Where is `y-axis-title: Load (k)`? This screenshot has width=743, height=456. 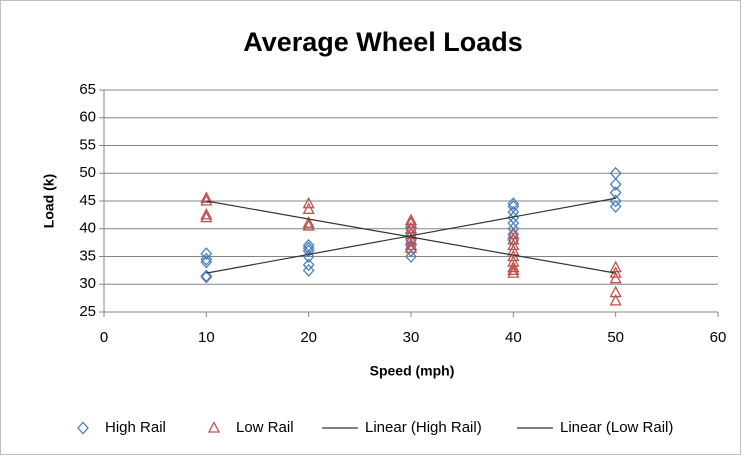
y-axis-title: Load (k) is located at coordinates (49, 201).